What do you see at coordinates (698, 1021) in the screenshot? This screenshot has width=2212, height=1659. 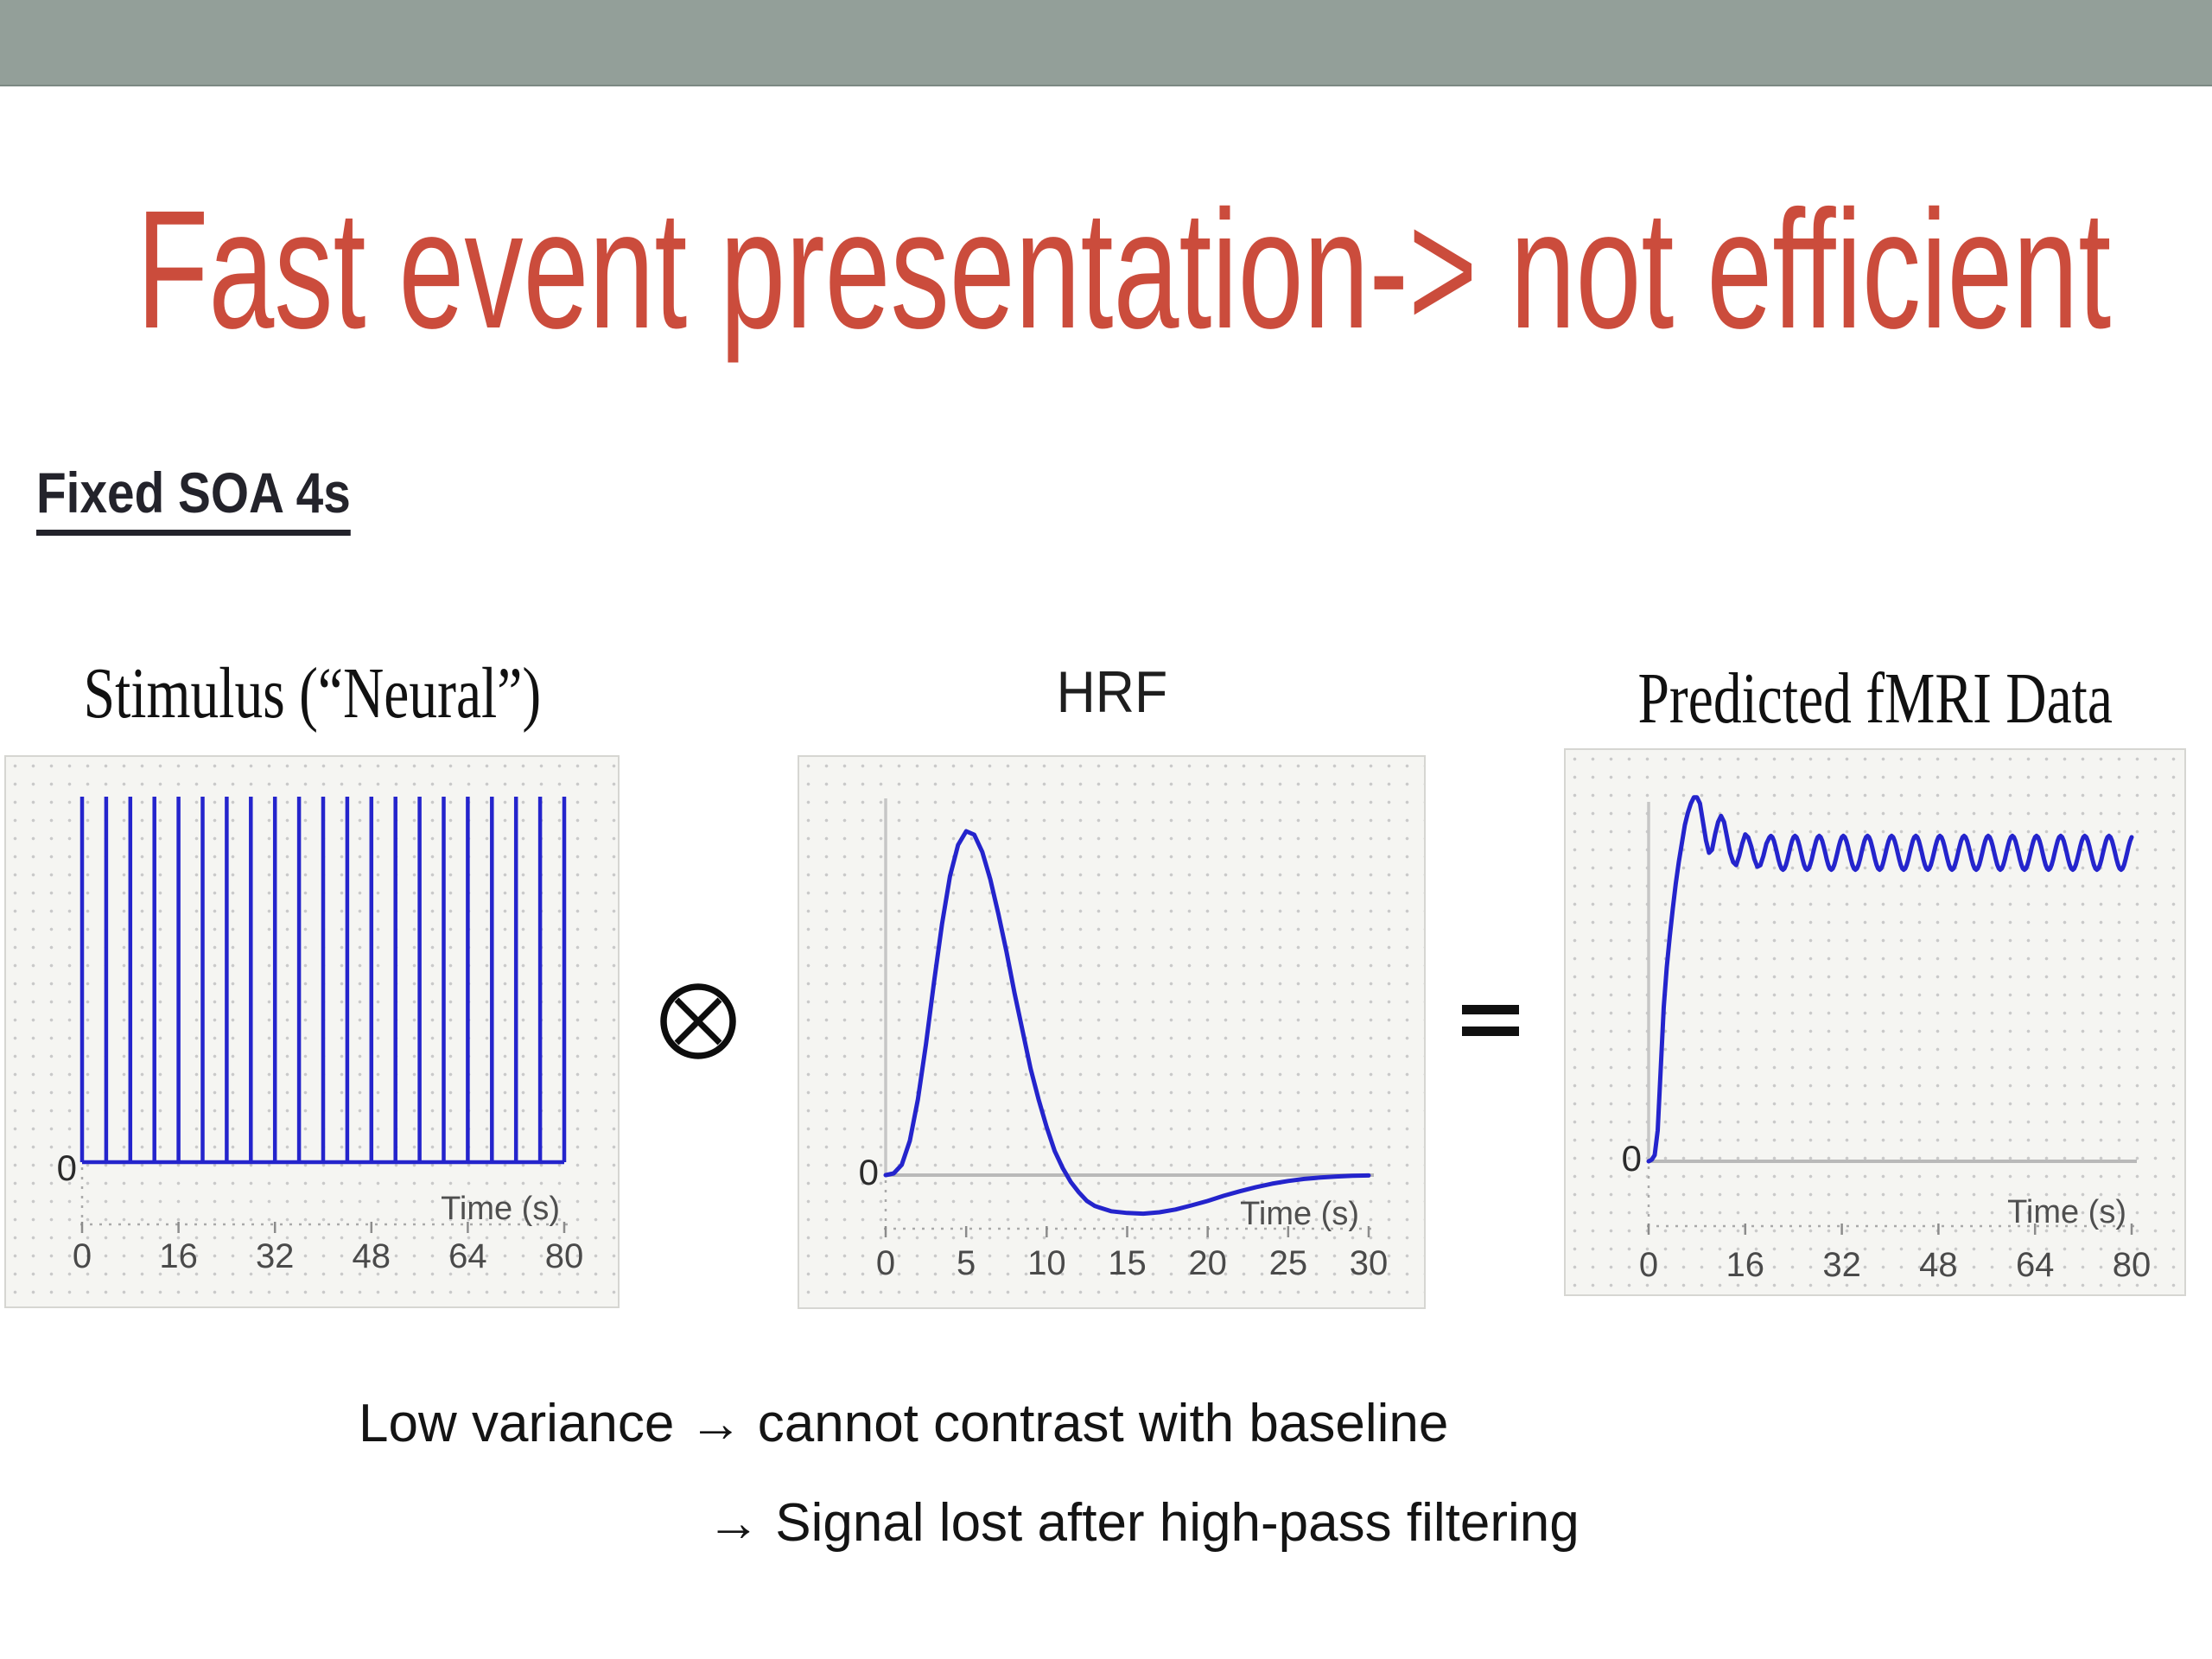 I see `convolution-icon` at bounding box center [698, 1021].